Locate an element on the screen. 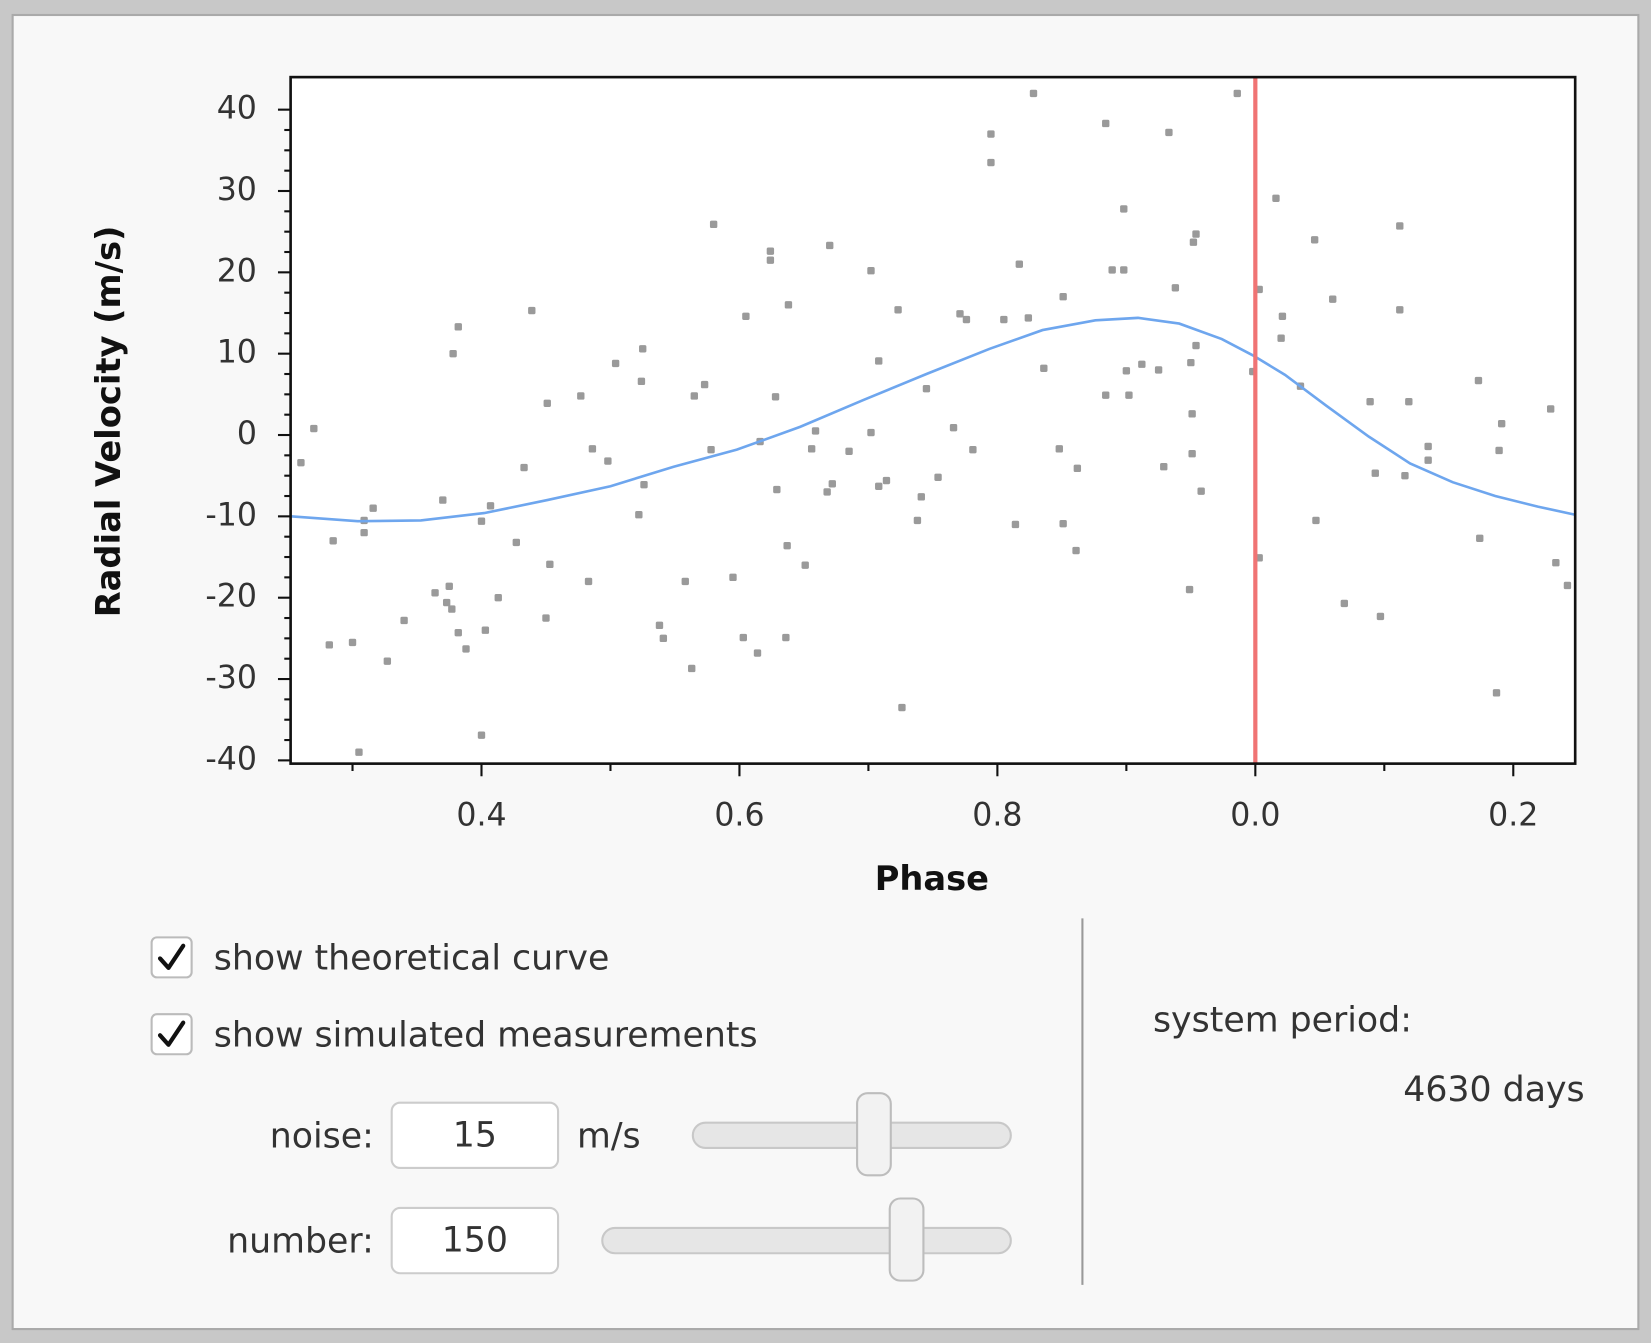 The image size is (1651, 1343). y-tick-label: -40 is located at coordinates (231, 759).